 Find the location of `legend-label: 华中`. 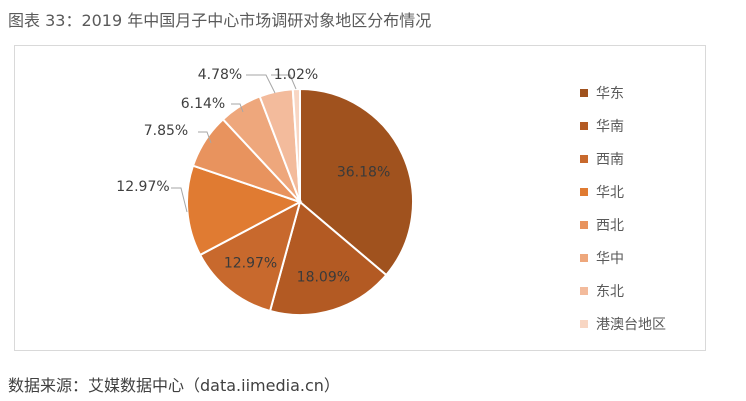

legend-label: 华中 is located at coordinates (610, 258).